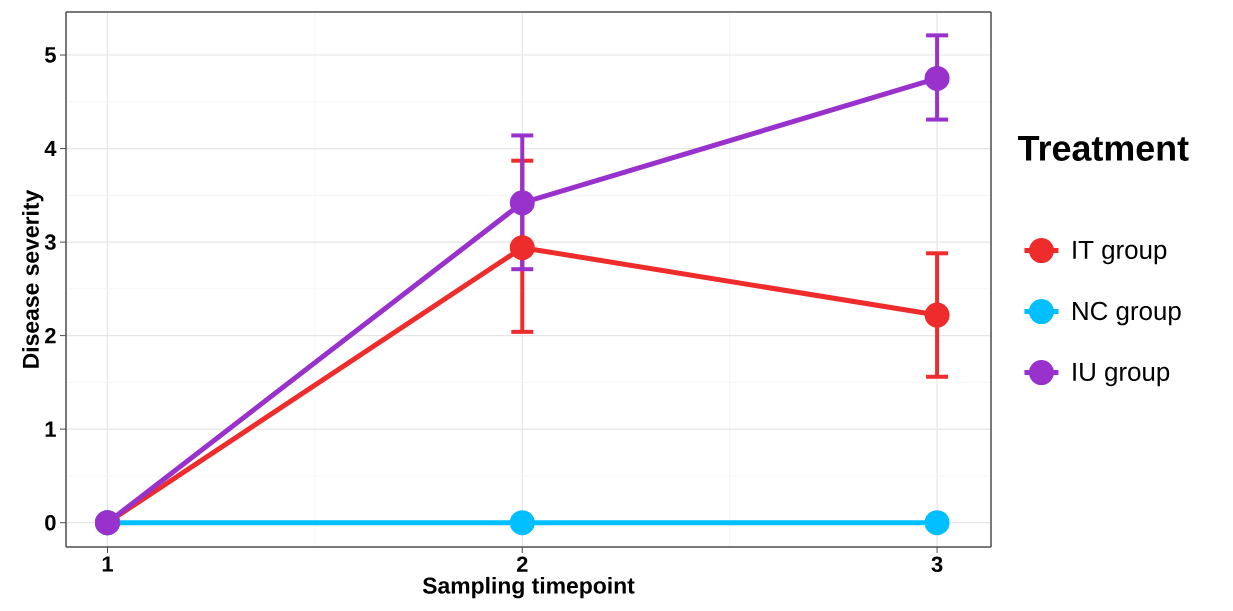 The height and width of the screenshot is (611, 1233). What do you see at coordinates (1103, 148) in the screenshot?
I see `legend-title: Treatment` at bounding box center [1103, 148].